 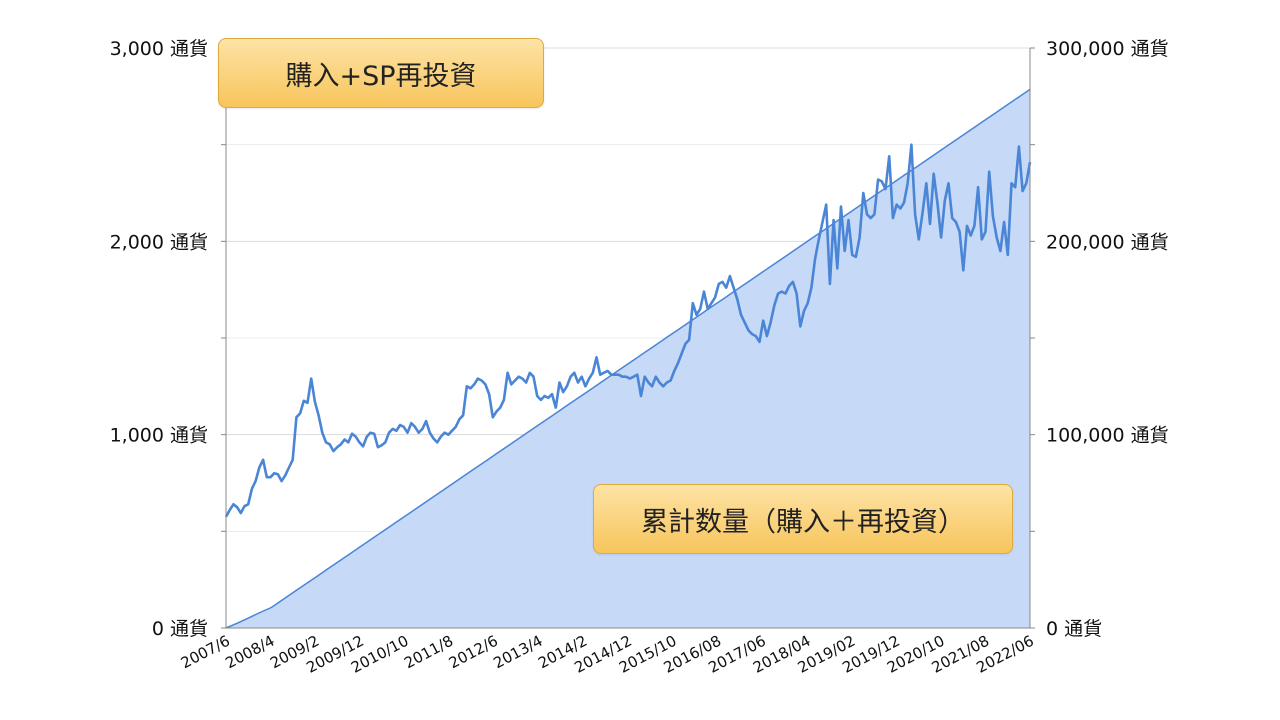 What do you see at coordinates (1107, 242) in the screenshot?
I see `y-right-tick-label: 200,000 通貨` at bounding box center [1107, 242].